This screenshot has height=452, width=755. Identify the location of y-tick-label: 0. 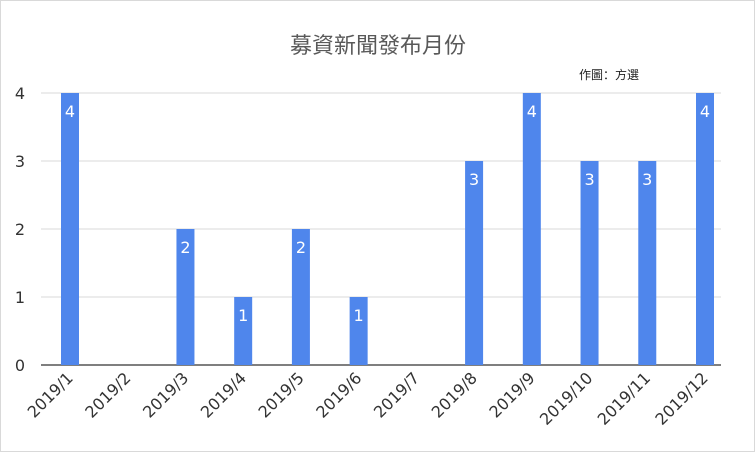
(20, 365).